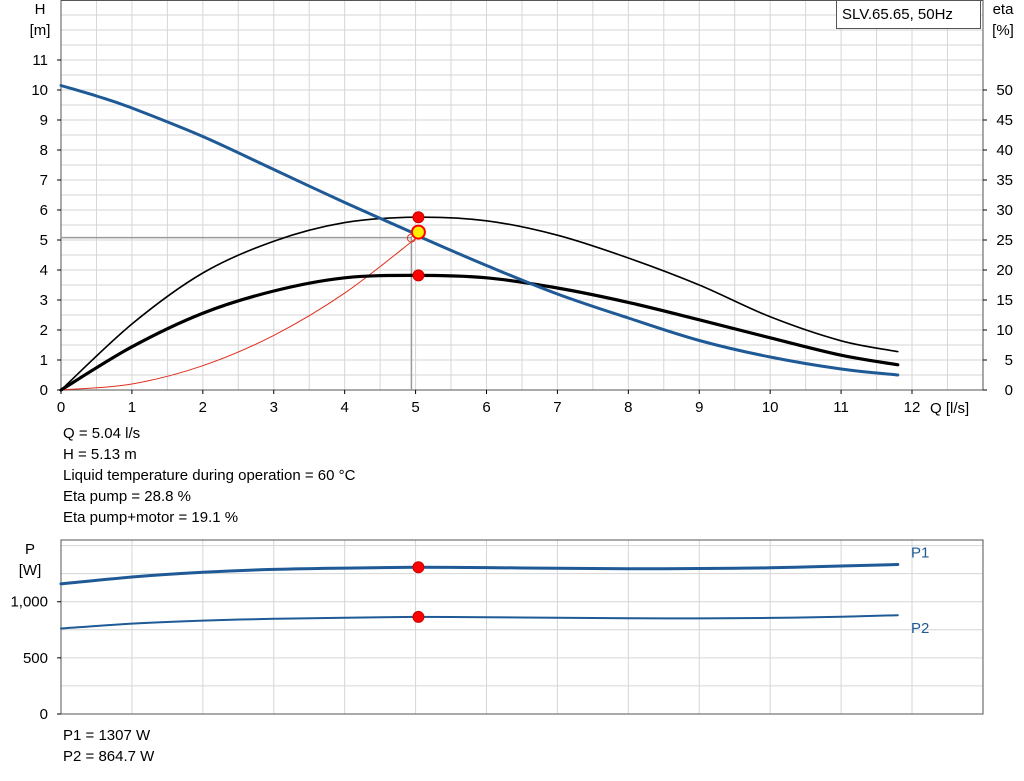  I want to click on y-tick-label: 3, so click(44, 300).